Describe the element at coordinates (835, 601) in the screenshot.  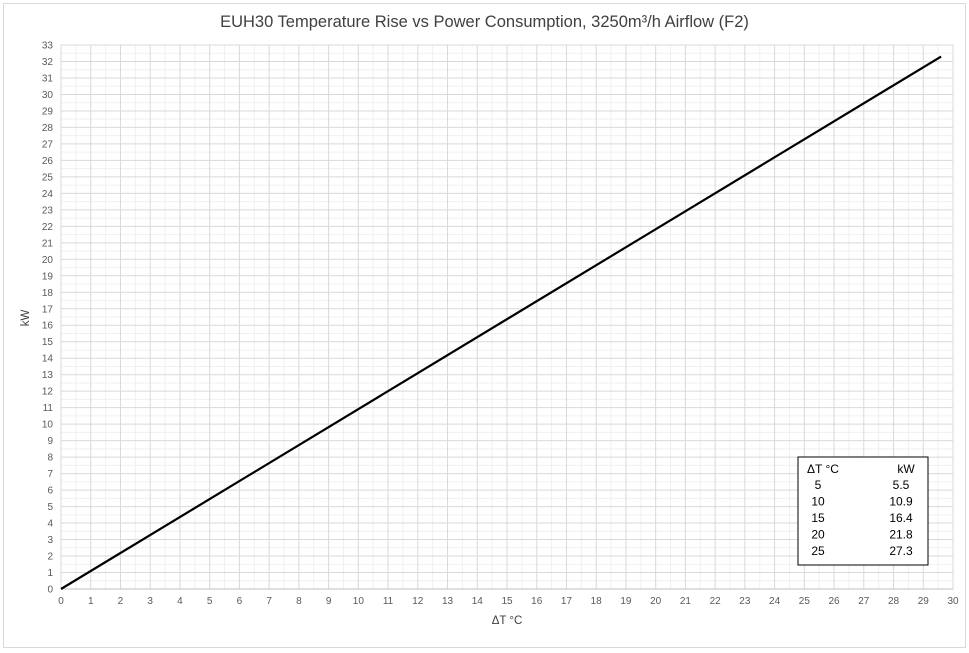
I see `x-tick-label: 26` at that location.